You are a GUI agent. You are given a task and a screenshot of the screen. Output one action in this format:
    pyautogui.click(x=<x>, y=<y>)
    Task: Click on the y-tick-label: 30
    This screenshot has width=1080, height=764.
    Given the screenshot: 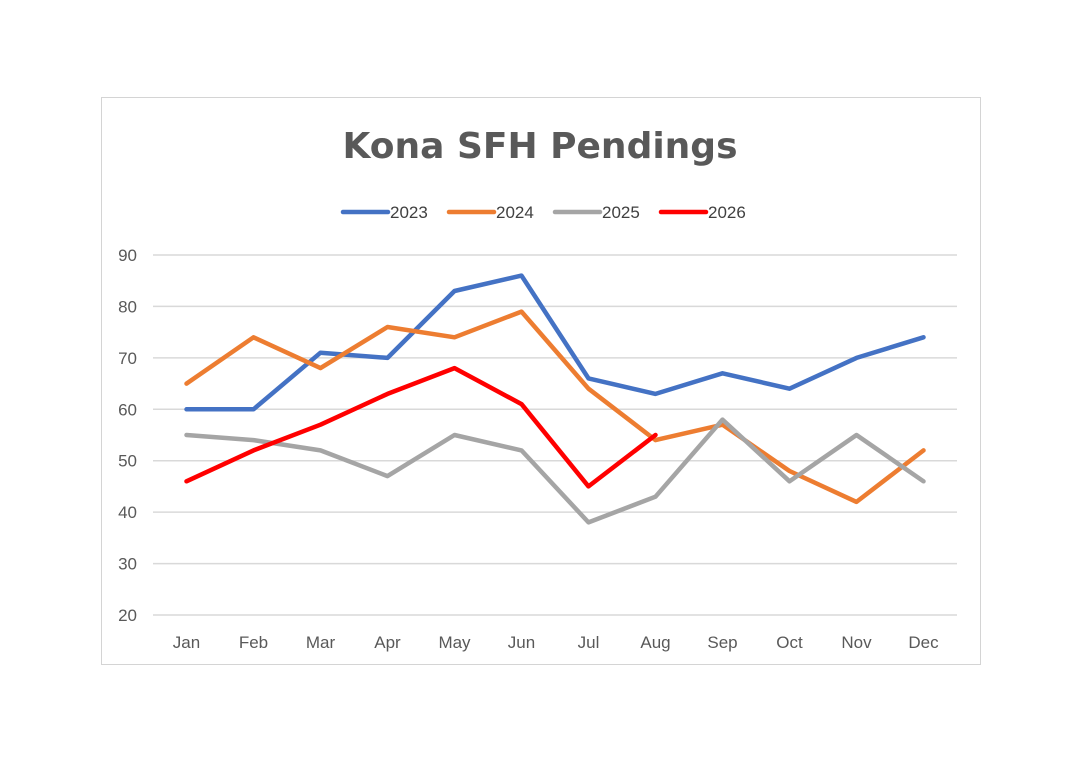 What is the action you would take?
    pyautogui.click(x=127, y=564)
    